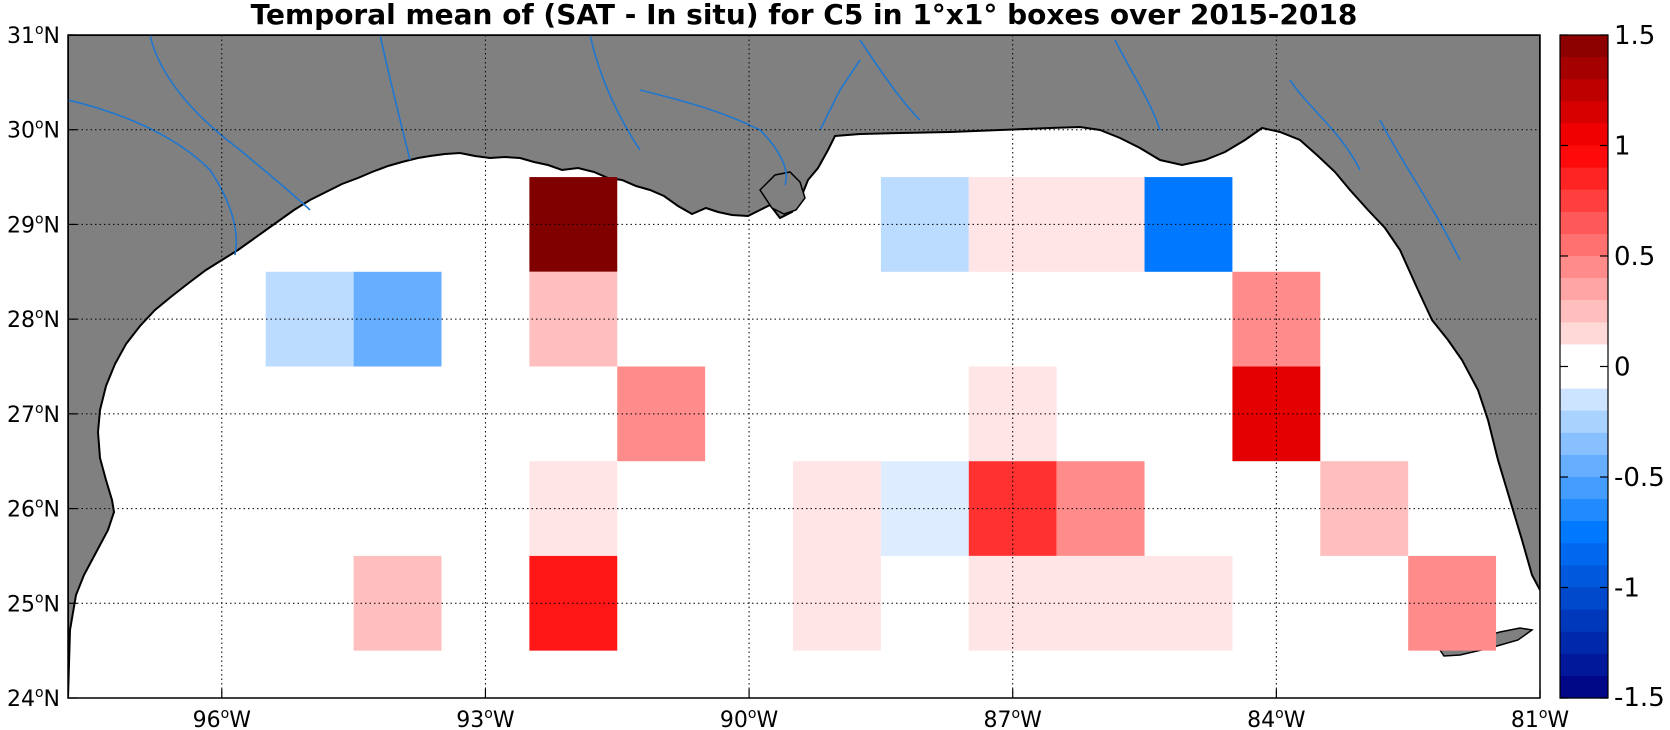 This screenshot has width=1670, height=730. What do you see at coordinates (881, 709) in the screenshot?
I see `x-axis-ticks: 96oW 93oW 90oW 87oW 84oW 81oW` at bounding box center [881, 709].